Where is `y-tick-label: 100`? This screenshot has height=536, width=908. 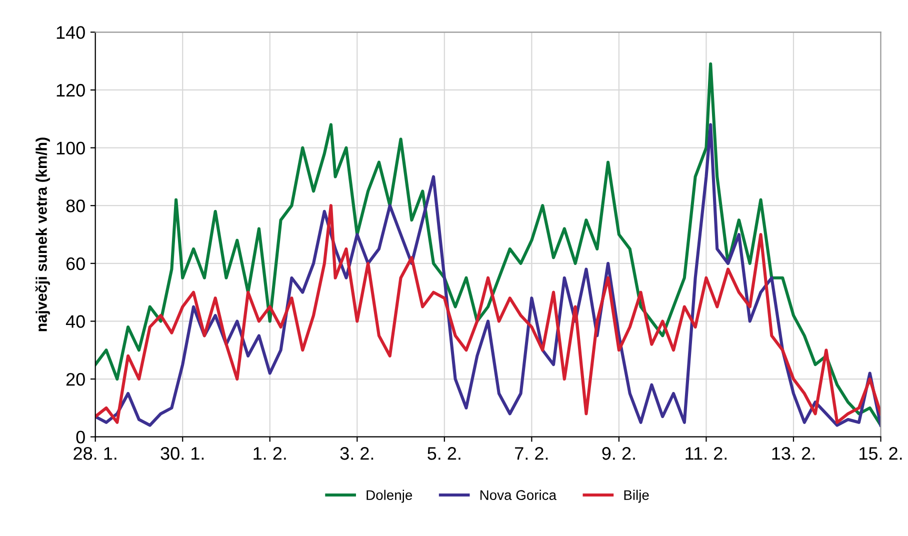
y-tick-label: 100 is located at coordinates (70, 148).